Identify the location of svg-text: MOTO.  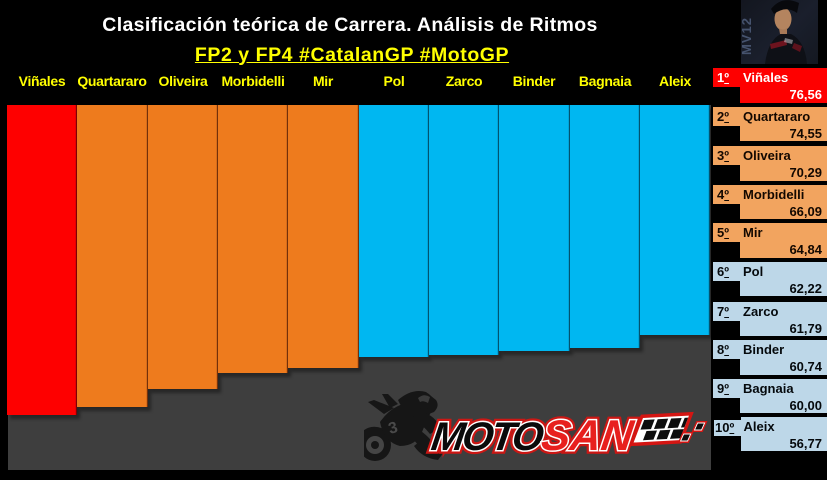
(488, 436).